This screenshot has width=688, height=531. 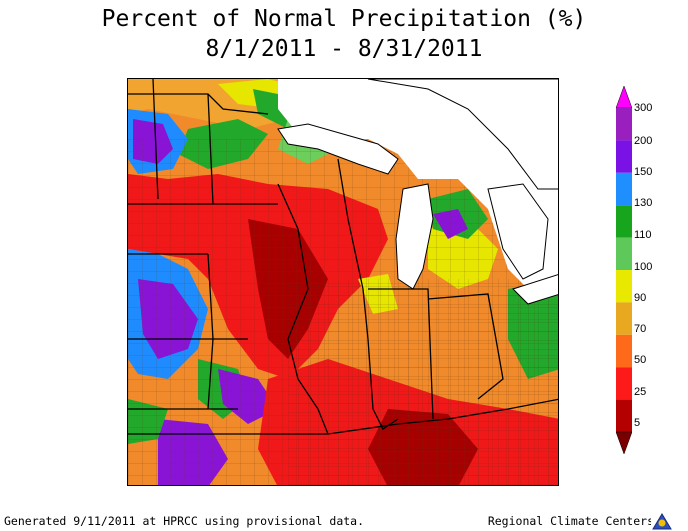 What do you see at coordinates (570, 521) in the screenshot?
I see `footer-credit: Regional Climate Centers` at bounding box center [570, 521].